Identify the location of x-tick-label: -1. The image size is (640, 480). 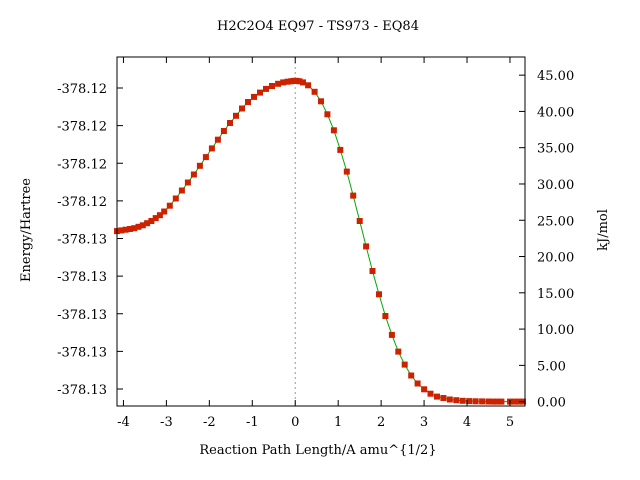
(252, 422).